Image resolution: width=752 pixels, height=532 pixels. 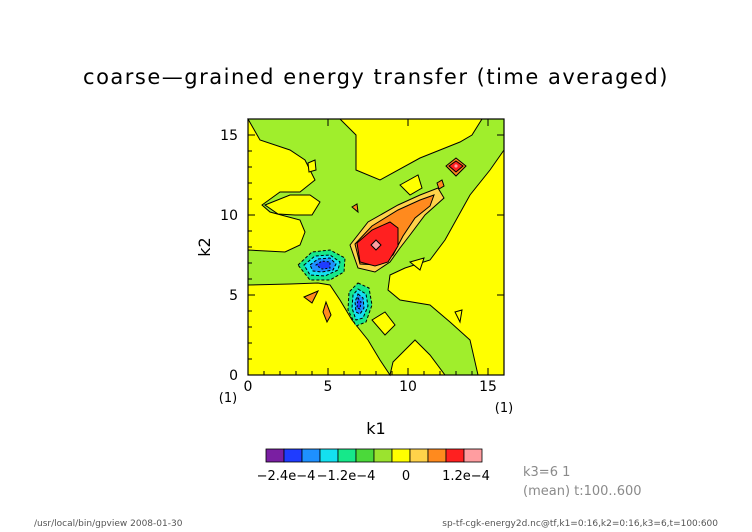 What do you see at coordinates (248, 387) in the screenshot?
I see `x-tick-0: 0` at bounding box center [248, 387].